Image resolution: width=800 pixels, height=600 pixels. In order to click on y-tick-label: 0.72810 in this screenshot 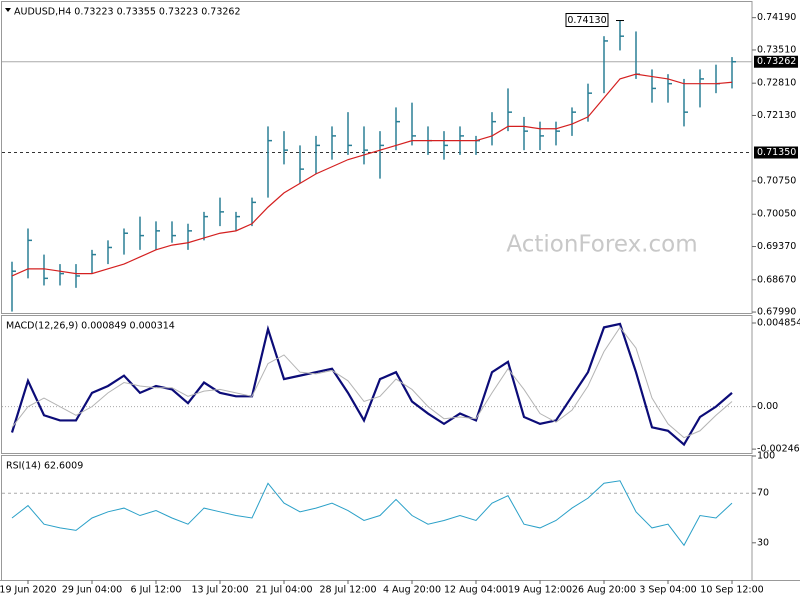, I will do `click(776, 83)`.